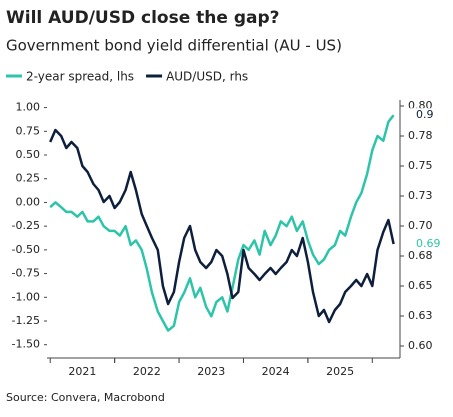 Image resolution: width=453 pixels, height=417 pixels. Describe the element at coordinates (28, 201) in the screenshot. I see `y-tick-label: 0.00` at that location.